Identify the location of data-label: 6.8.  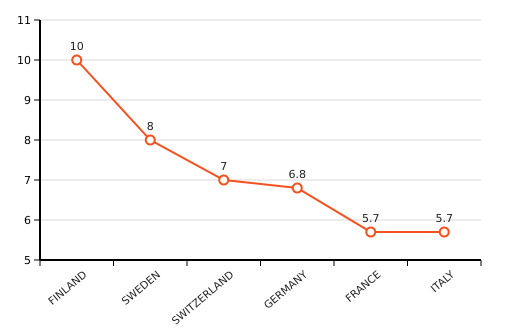
(297, 174).